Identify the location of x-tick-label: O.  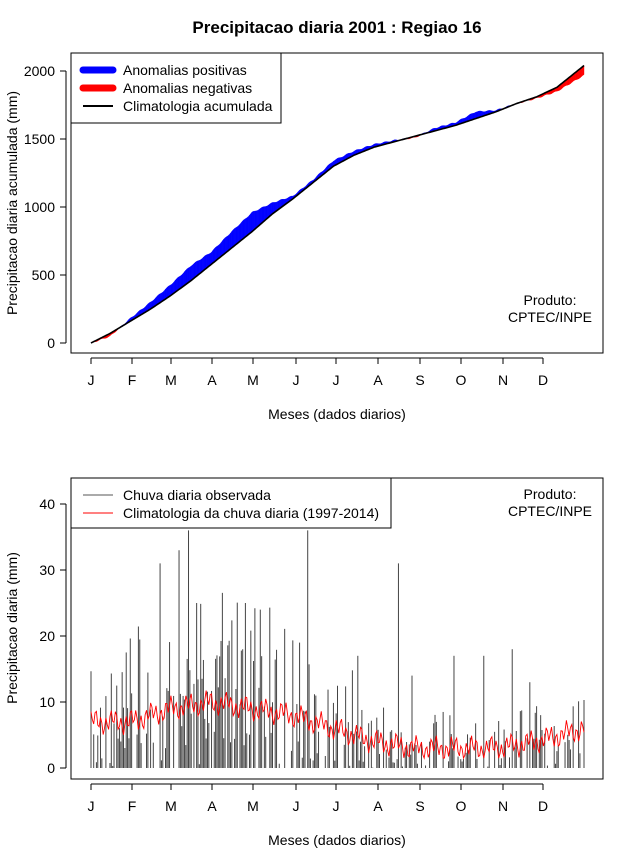
(461, 380).